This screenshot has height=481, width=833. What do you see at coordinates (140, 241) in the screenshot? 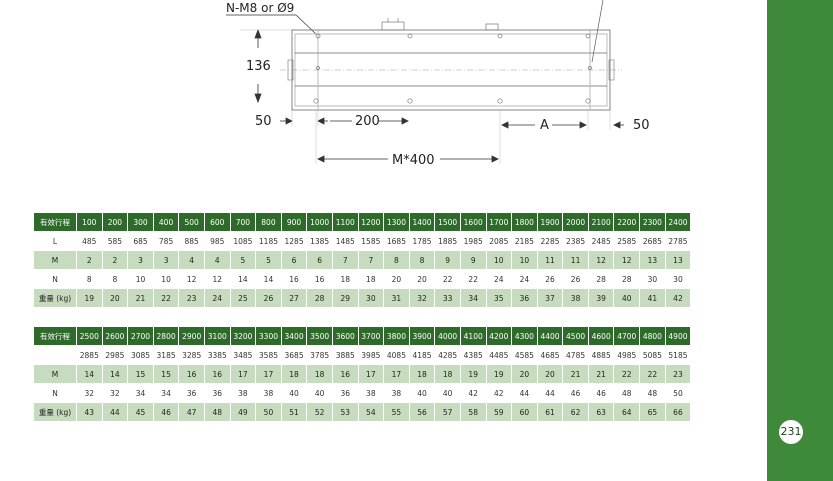
I see `table-cell: 685` at bounding box center [140, 241].